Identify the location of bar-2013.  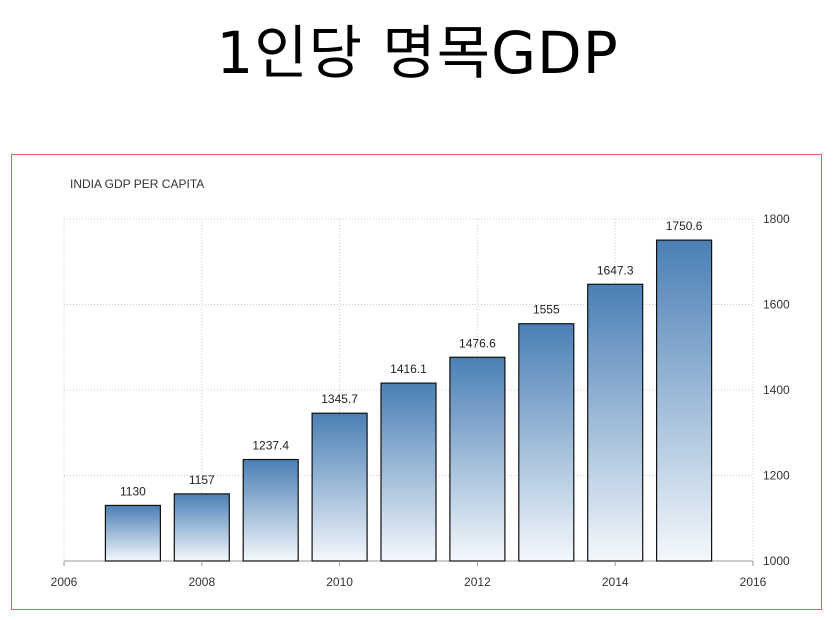
(546, 442).